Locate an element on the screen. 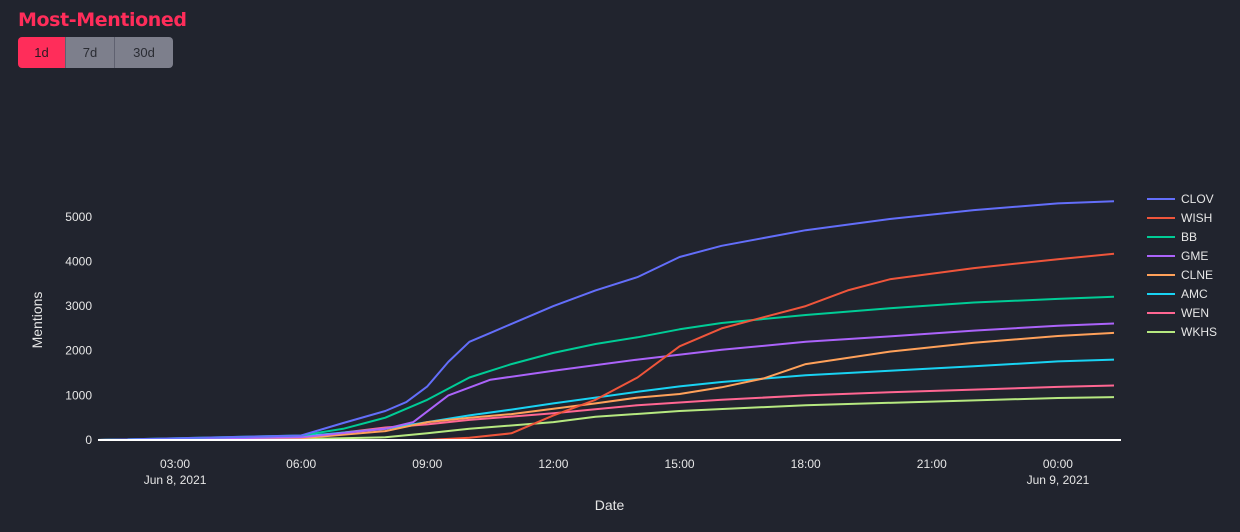  y-axis-title: Mentions is located at coordinates (37, 320).